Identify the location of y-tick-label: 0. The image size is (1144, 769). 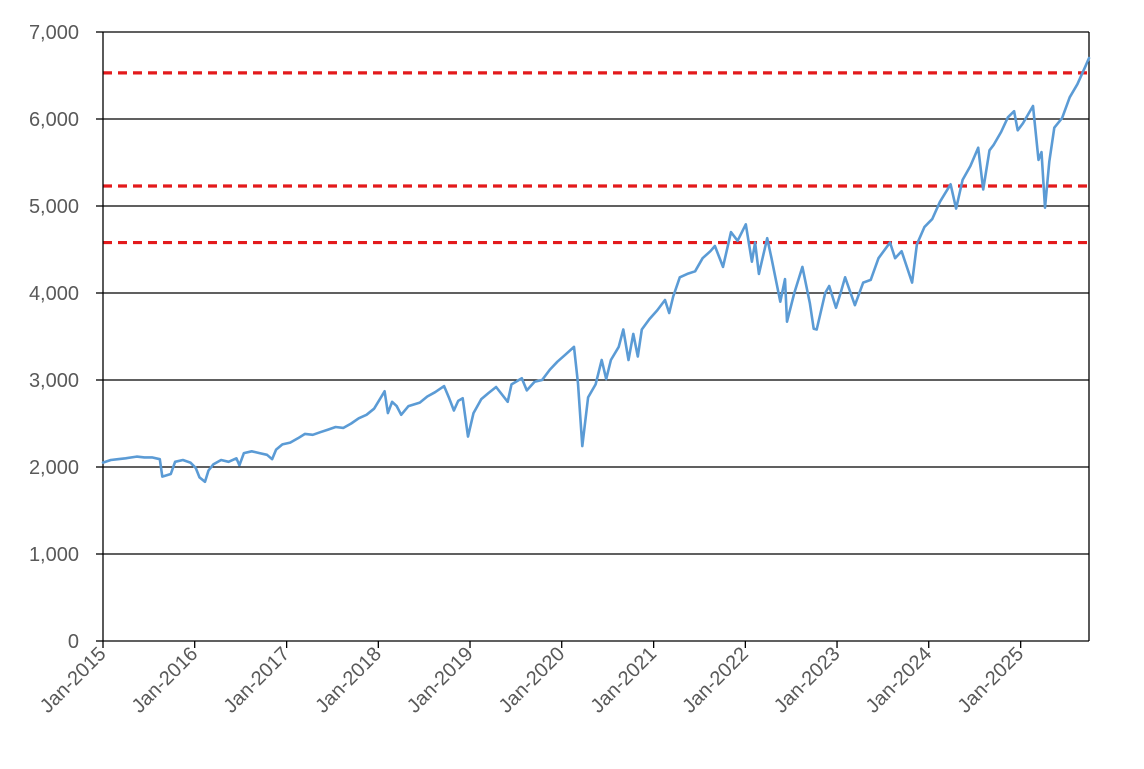
(73, 642).